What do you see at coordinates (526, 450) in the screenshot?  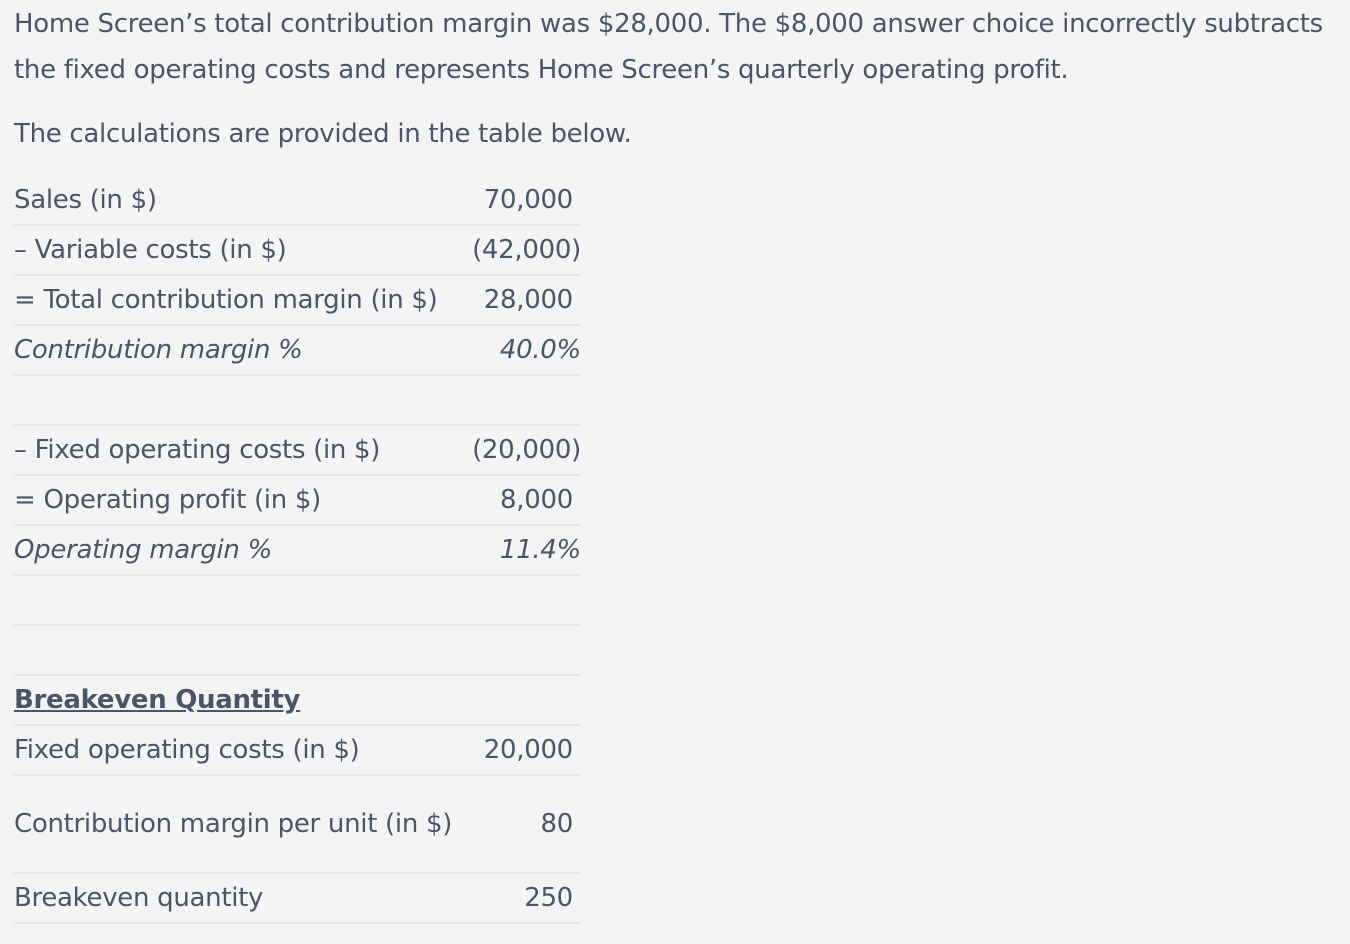 I see `row-value: (20,000)` at bounding box center [526, 450].